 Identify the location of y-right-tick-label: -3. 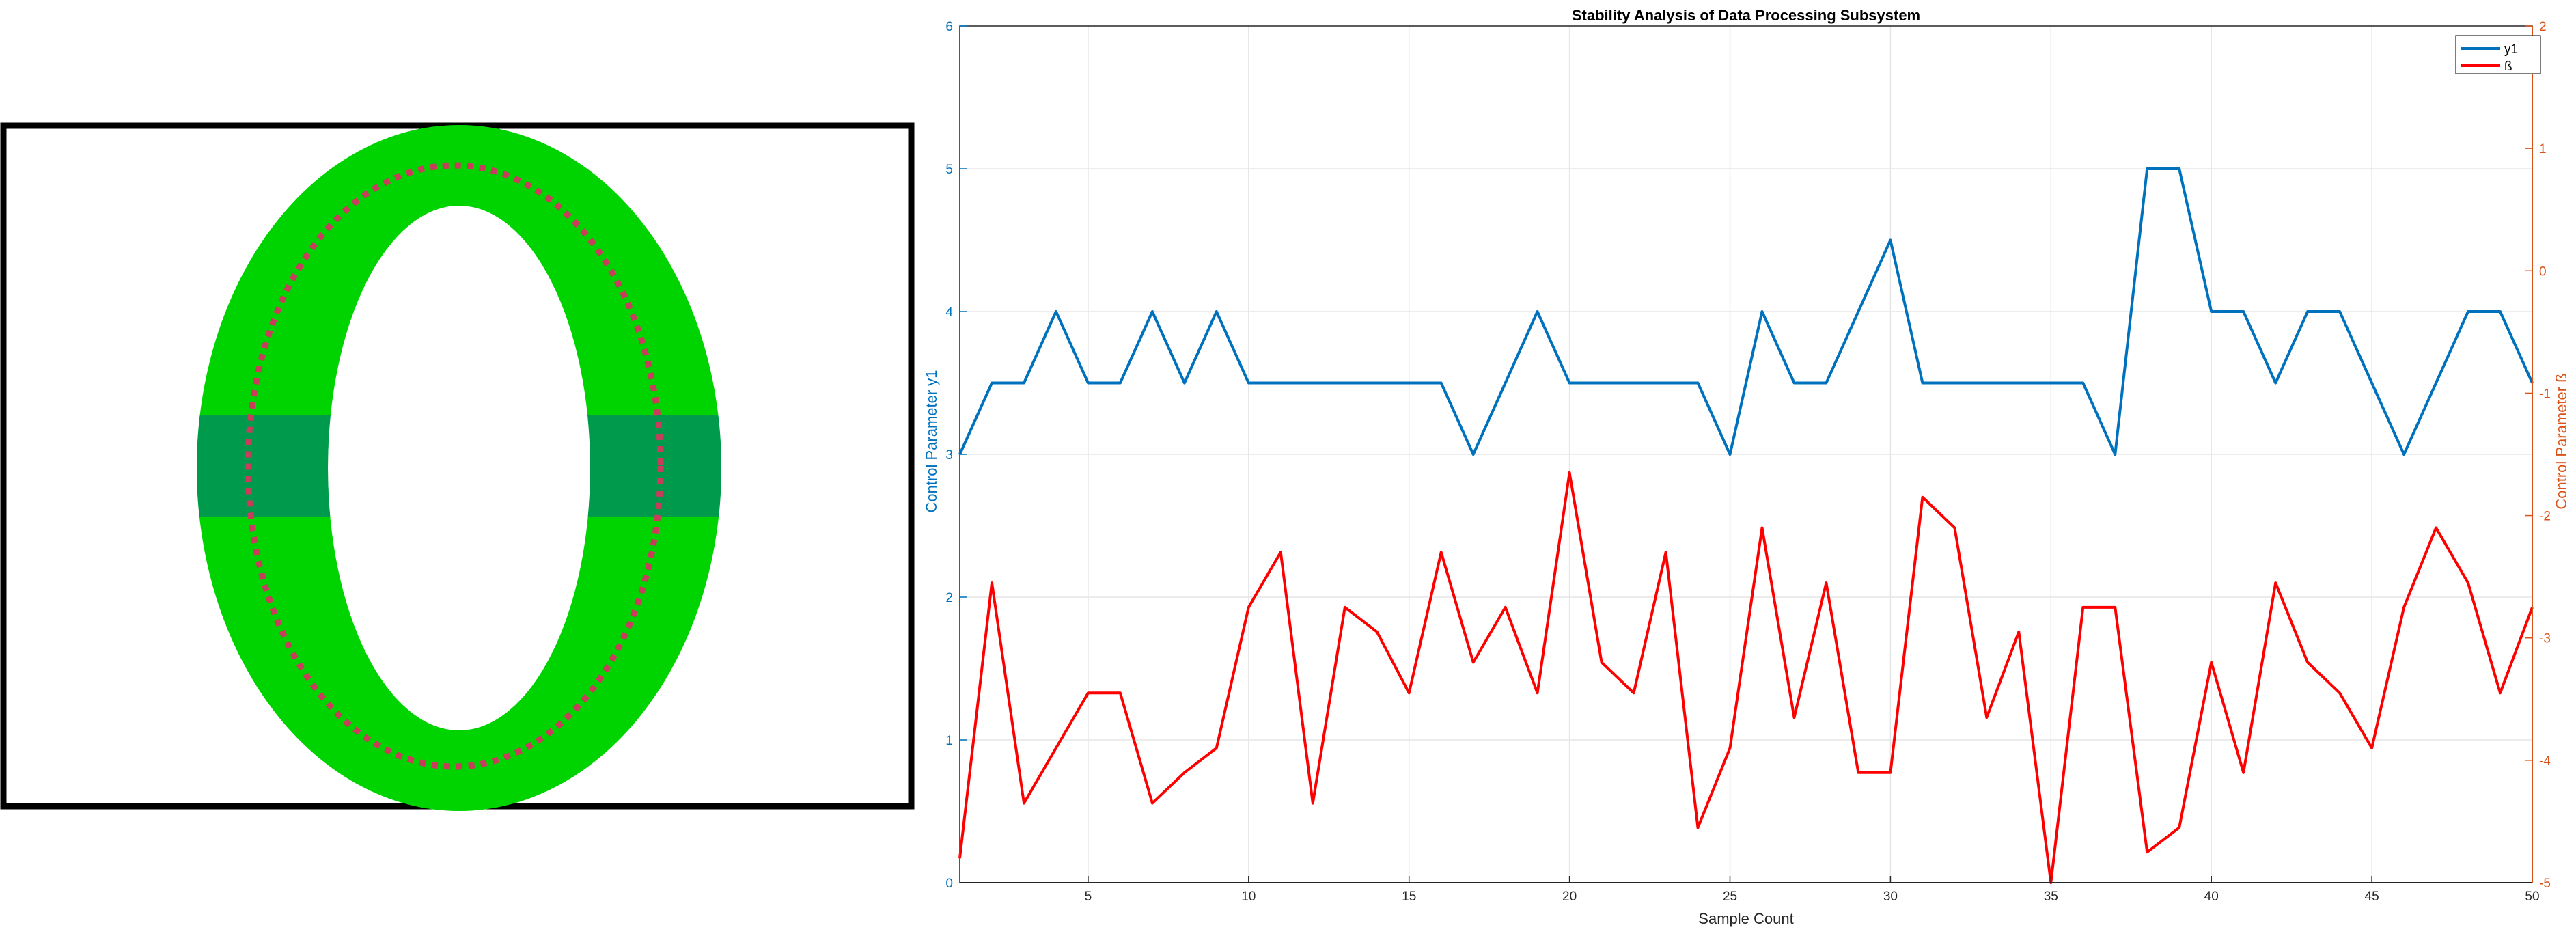
(2545, 639).